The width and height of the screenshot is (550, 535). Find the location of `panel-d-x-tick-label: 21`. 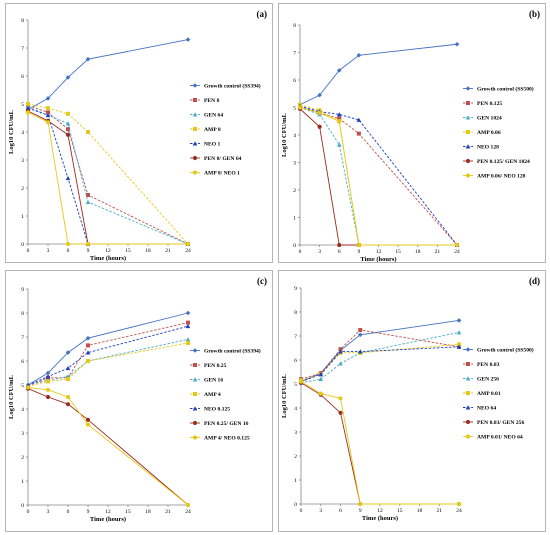

panel-d-x-tick-label: 21 is located at coordinates (440, 511).